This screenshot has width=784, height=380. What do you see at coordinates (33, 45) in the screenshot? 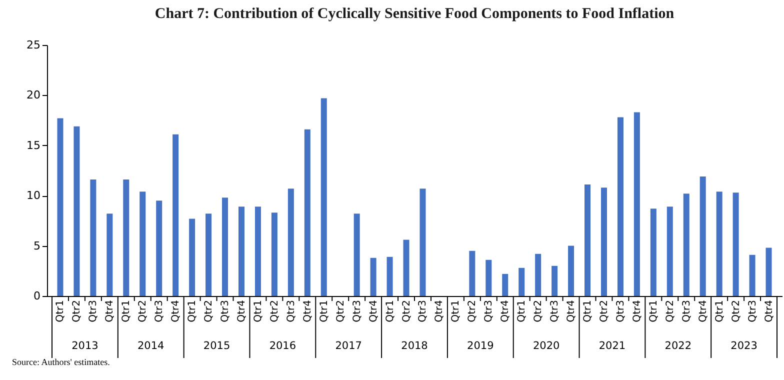
I see `y-tick-label: 25` at bounding box center [33, 45].